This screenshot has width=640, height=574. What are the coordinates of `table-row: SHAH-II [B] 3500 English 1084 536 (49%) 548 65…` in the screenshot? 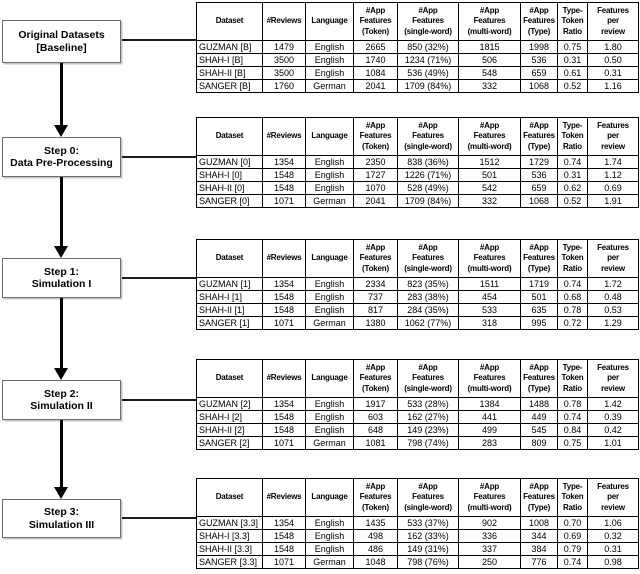 It's located at (417, 73).